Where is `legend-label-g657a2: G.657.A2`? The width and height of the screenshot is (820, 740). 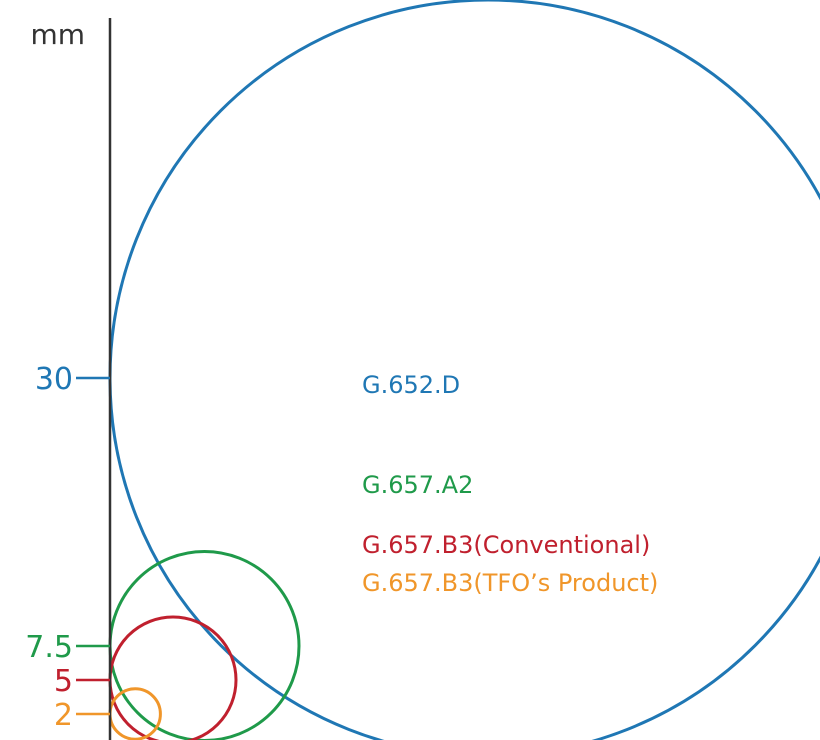
legend-label-g657a2: G.657.A2 is located at coordinates (417, 485).